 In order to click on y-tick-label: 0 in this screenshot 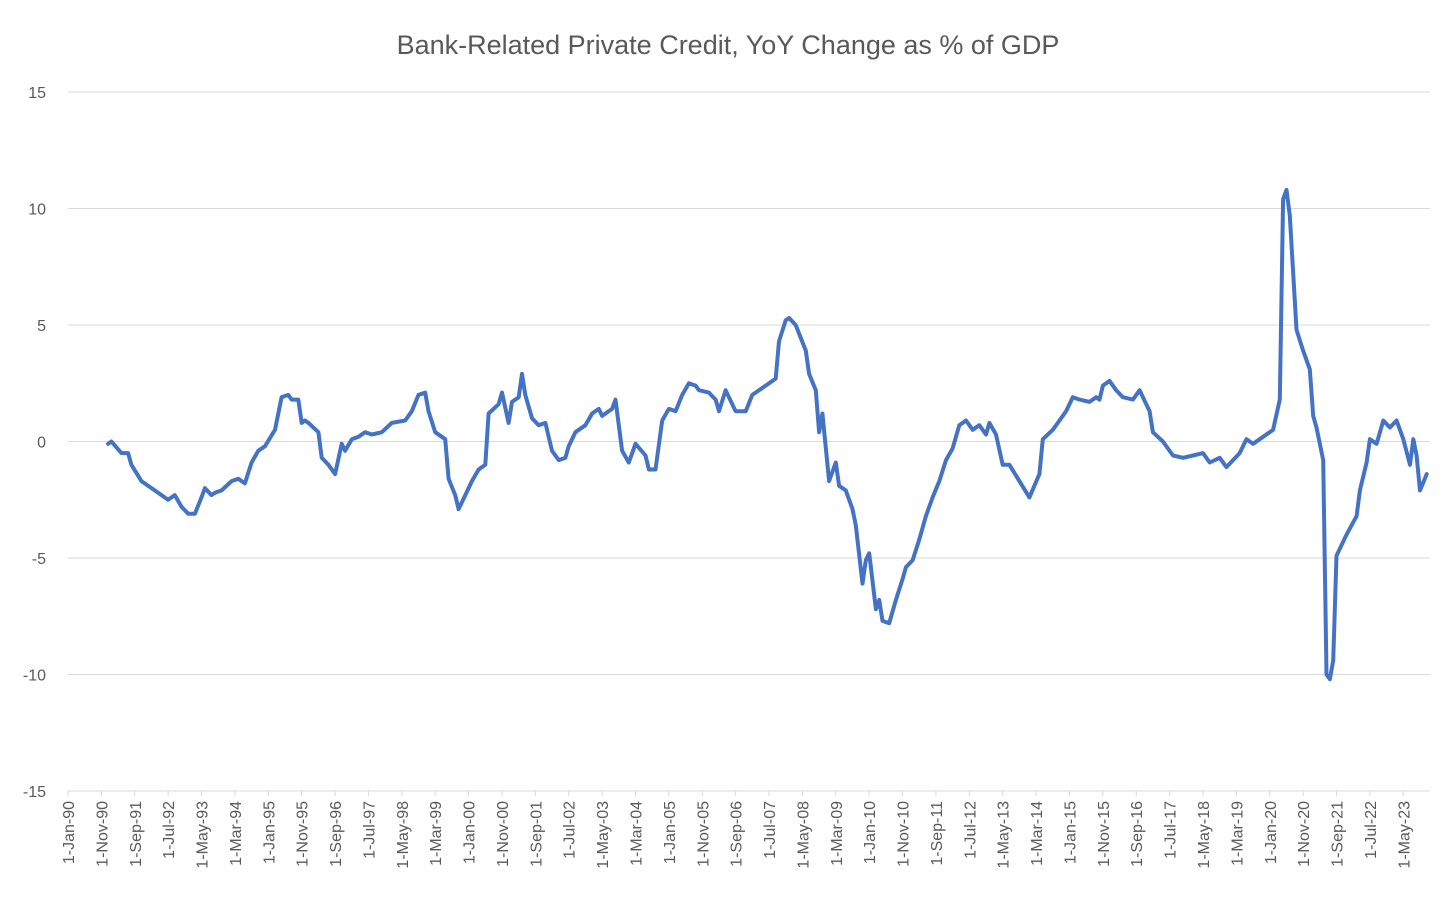, I will do `click(41, 443)`.